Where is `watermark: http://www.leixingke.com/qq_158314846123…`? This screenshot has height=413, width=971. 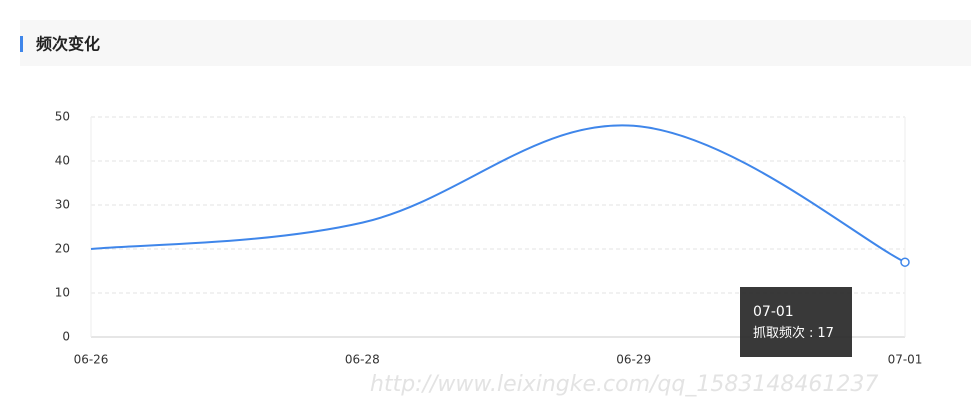 watermark: http://www.leixingke.com/qq_158314846123… is located at coordinates (624, 384).